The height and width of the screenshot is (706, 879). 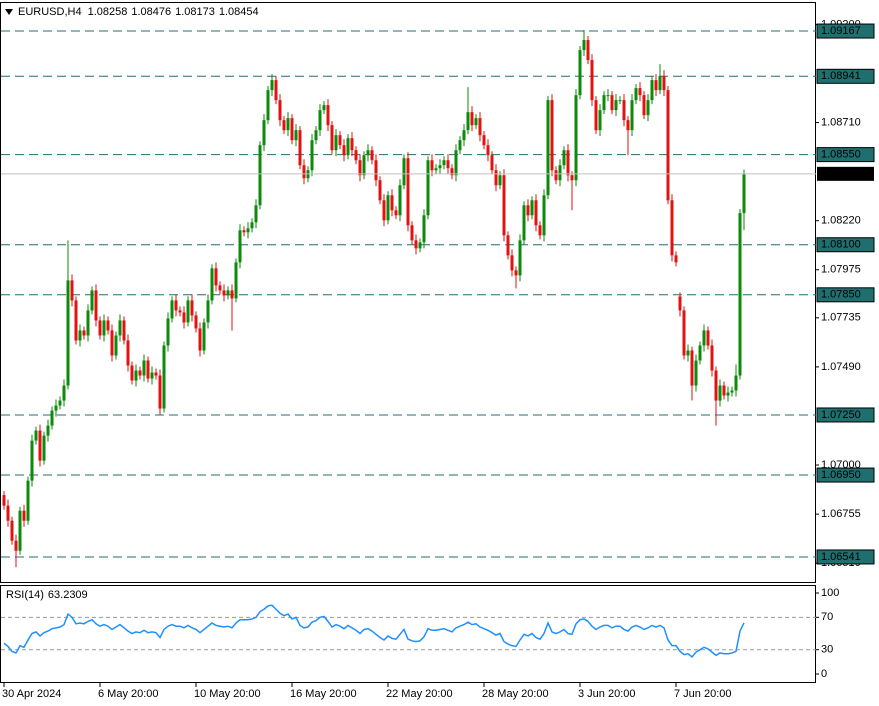 I want to click on rsi-line, so click(x=374, y=631).